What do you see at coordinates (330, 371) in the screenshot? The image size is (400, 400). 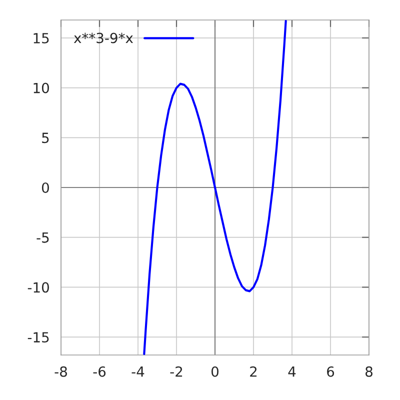 I see `x-tick-label: 6` at bounding box center [330, 371].